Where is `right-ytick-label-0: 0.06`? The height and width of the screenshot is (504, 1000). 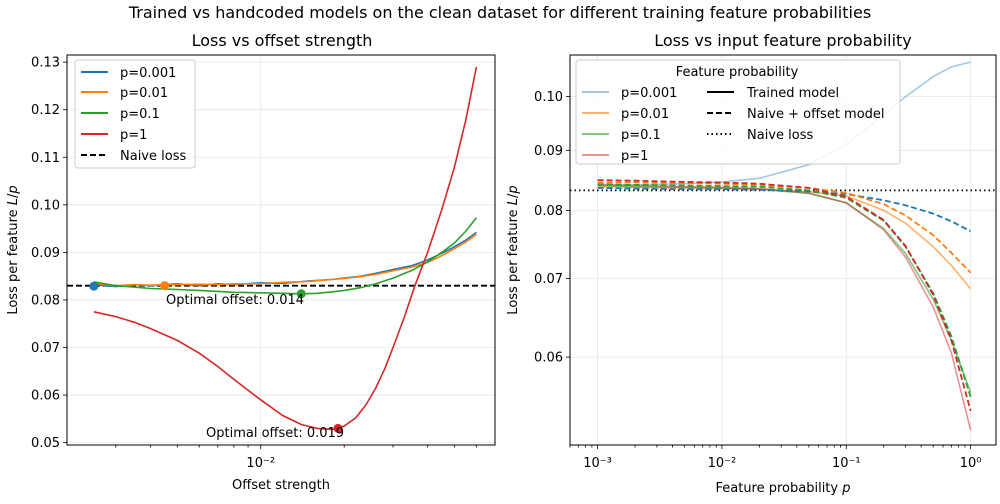
right-ytick-label-0: 0.06 is located at coordinates (548, 358).